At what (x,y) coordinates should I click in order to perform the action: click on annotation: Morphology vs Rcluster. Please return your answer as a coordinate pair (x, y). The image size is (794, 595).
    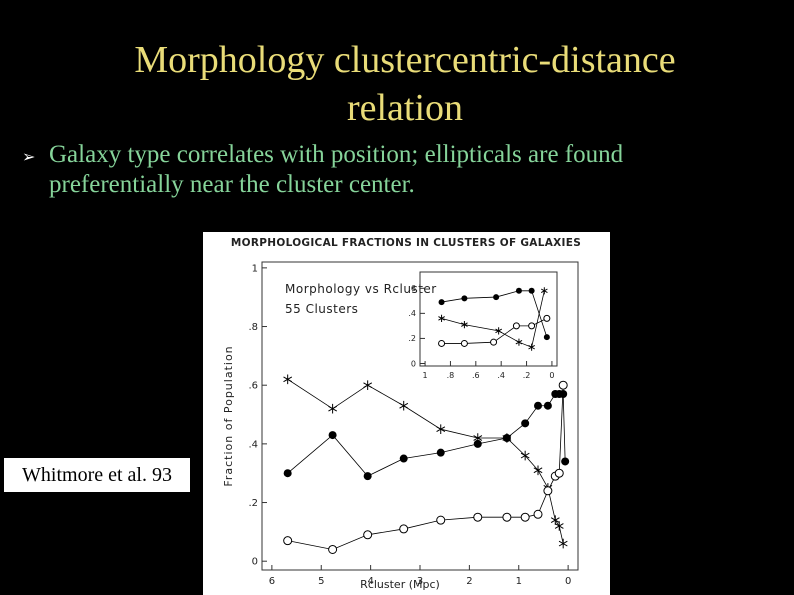
    Looking at the image, I should click on (361, 289).